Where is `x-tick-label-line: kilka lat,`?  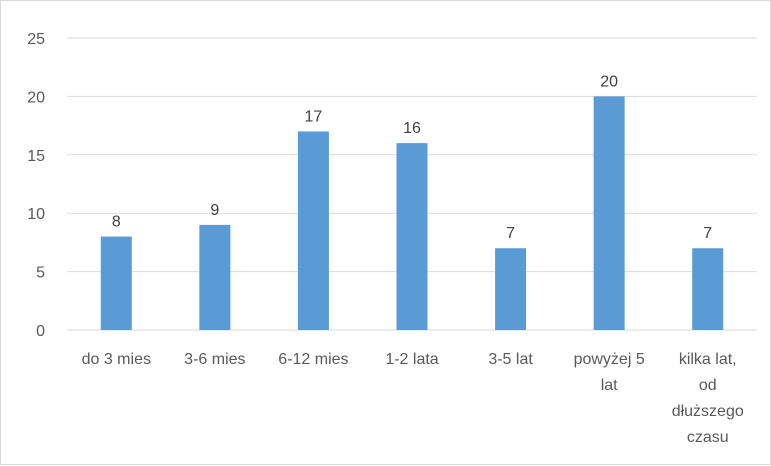 x-tick-label-line: kilka lat, is located at coordinates (708, 359).